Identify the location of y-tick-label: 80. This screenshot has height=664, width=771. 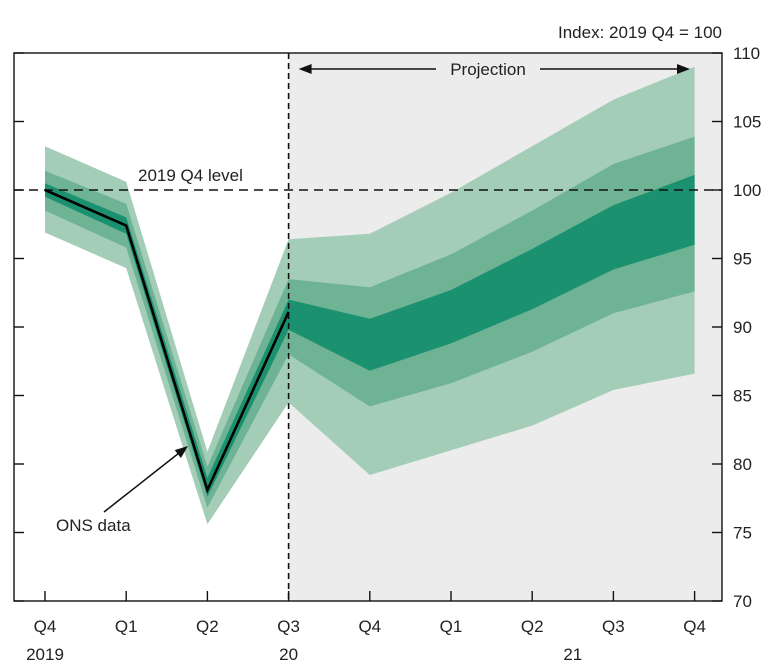
(742, 464).